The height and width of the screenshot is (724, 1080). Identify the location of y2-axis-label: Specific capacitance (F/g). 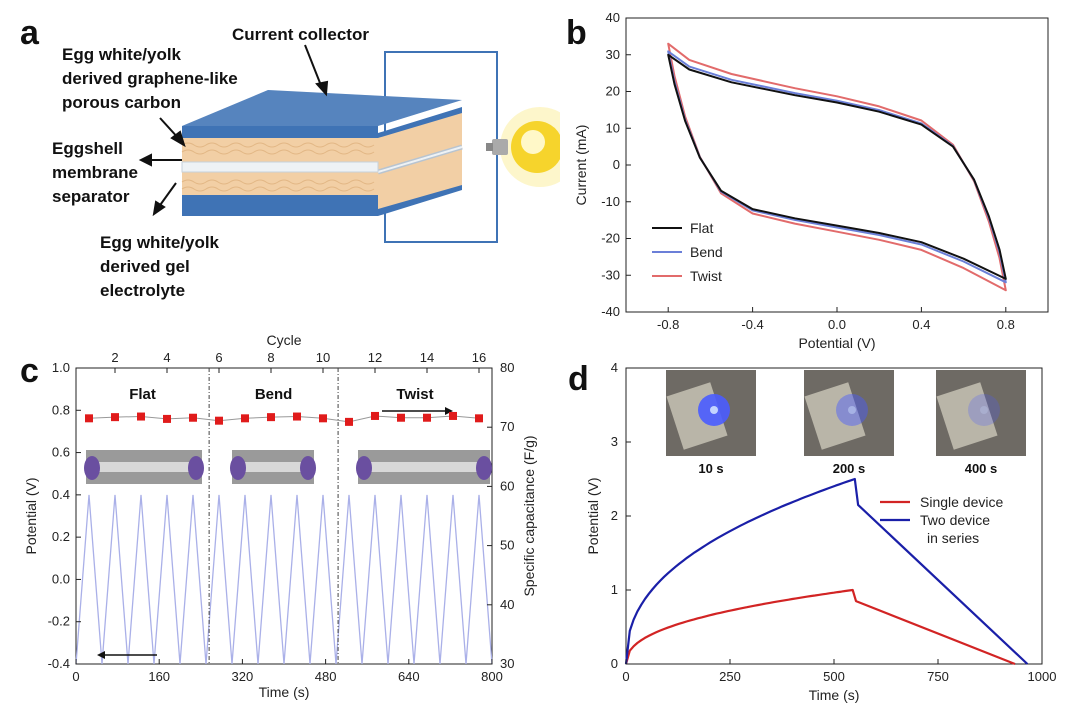
(529, 515).